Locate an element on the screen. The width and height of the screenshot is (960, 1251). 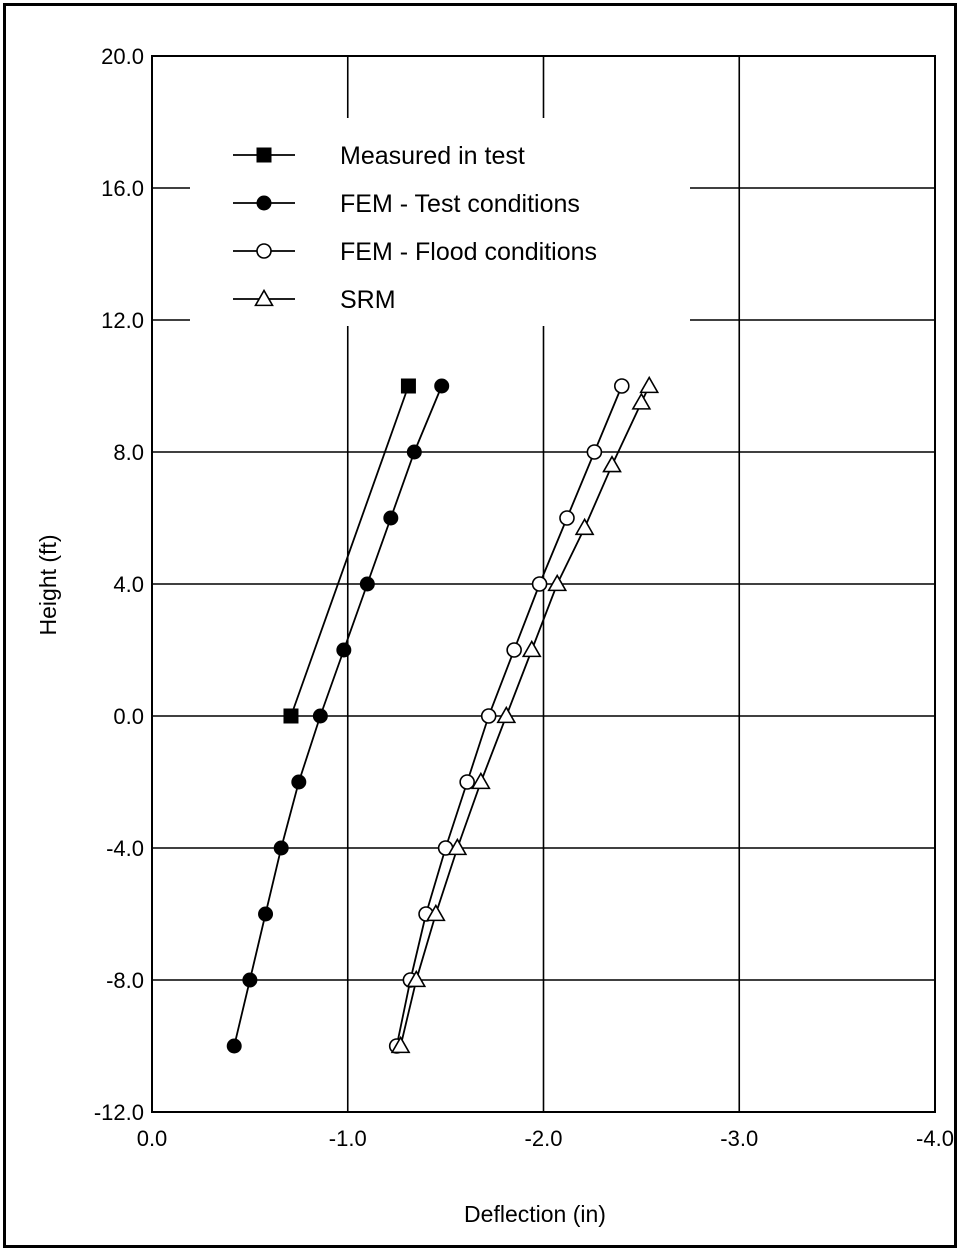
legend-label: Measured in test is located at coordinates (432, 156).